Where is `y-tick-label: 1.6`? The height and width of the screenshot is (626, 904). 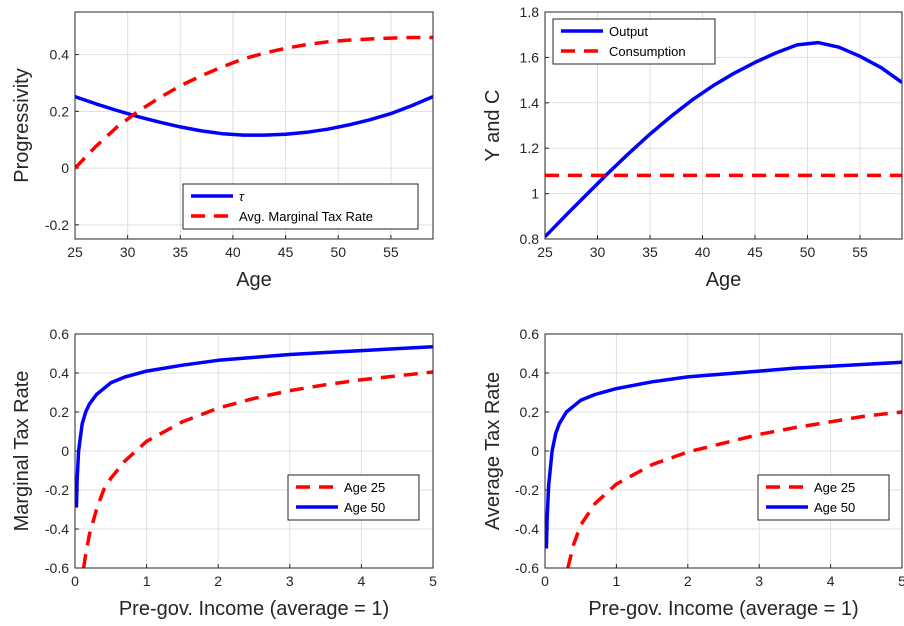
y-tick-label: 1.6 is located at coordinates (530, 57).